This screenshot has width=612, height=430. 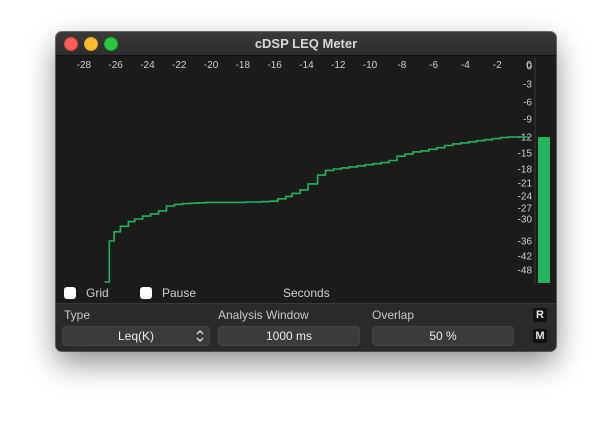 I want to click on y-tick-label: -36, so click(x=525, y=242).